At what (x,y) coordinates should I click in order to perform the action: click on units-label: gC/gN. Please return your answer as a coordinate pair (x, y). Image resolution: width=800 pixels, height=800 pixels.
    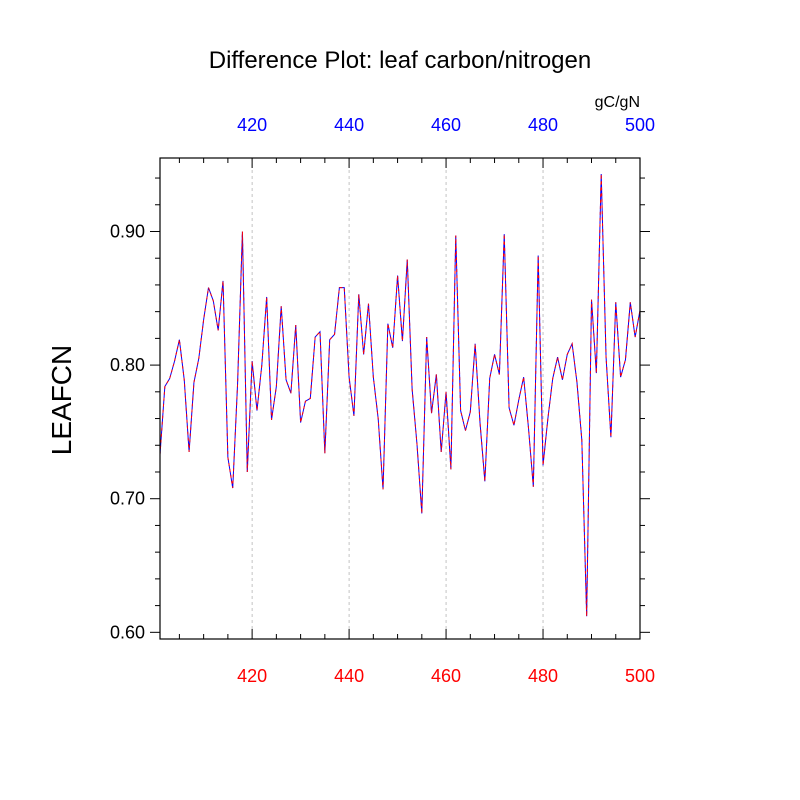
    Looking at the image, I should click on (617, 102).